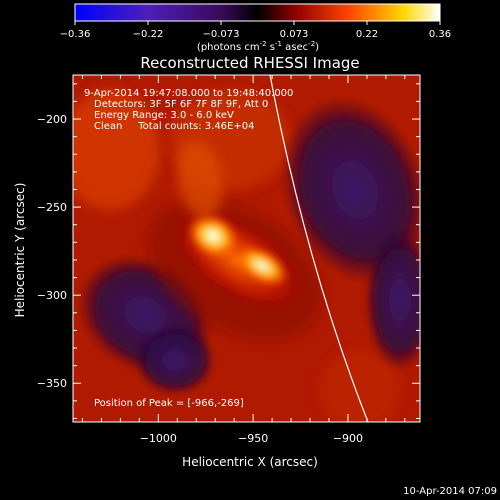 Image resolution: width=500 pixels, height=500 pixels. What do you see at coordinates (249, 63) in the screenshot?
I see `chart-title: Reconstructed RHESSI Image` at bounding box center [249, 63].